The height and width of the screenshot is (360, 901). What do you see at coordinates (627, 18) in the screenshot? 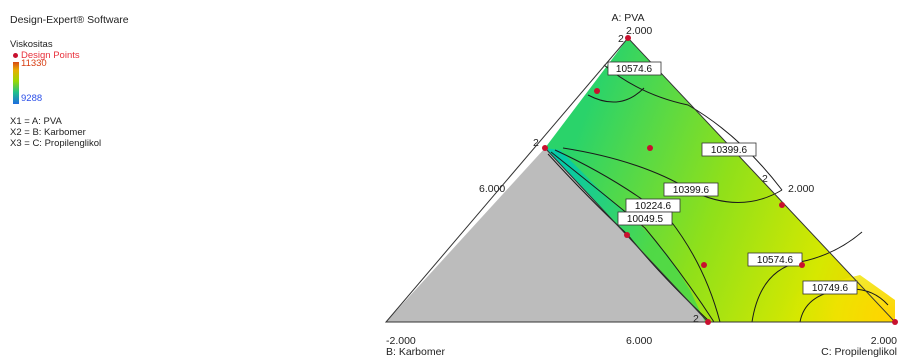
I see `axis-label-top: A: PVA` at bounding box center [627, 18].